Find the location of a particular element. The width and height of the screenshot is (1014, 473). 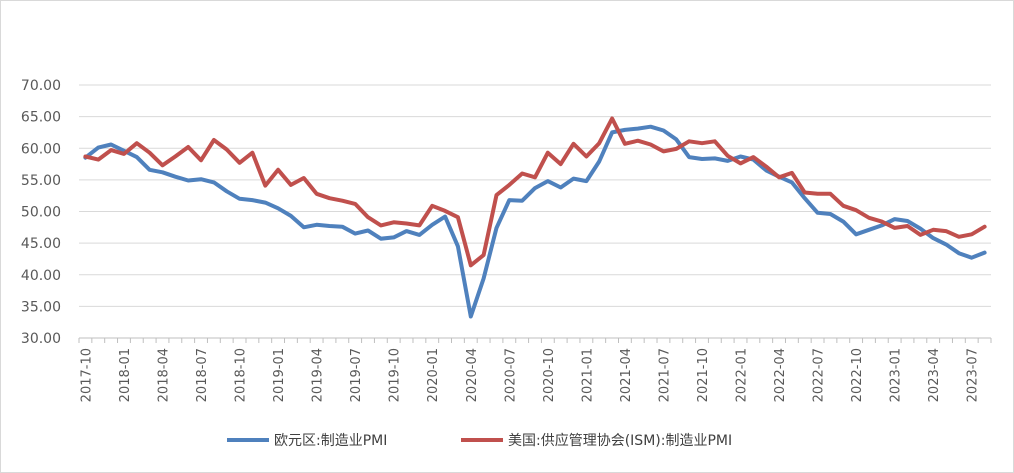

legend-label-euro: 欧元区:制造业PMI is located at coordinates (330, 441).